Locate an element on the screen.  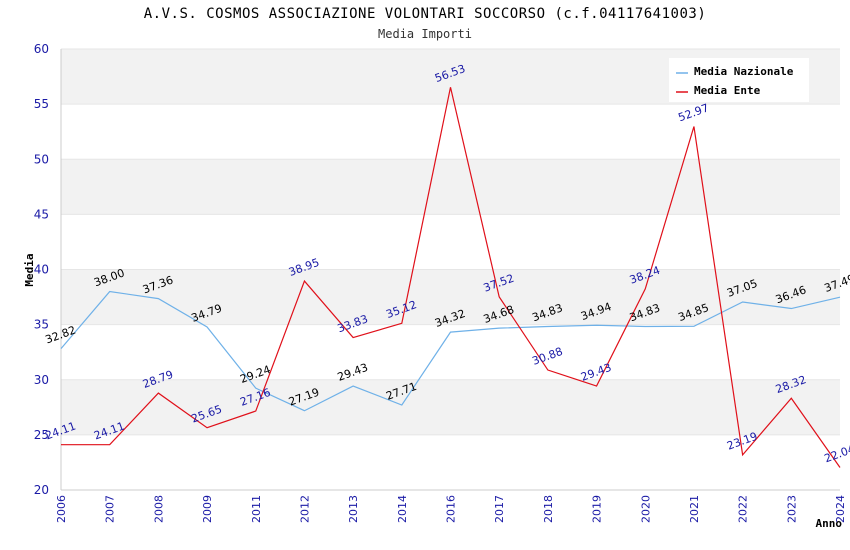
y-tick-label: 55 is located at coordinates (41, 104).